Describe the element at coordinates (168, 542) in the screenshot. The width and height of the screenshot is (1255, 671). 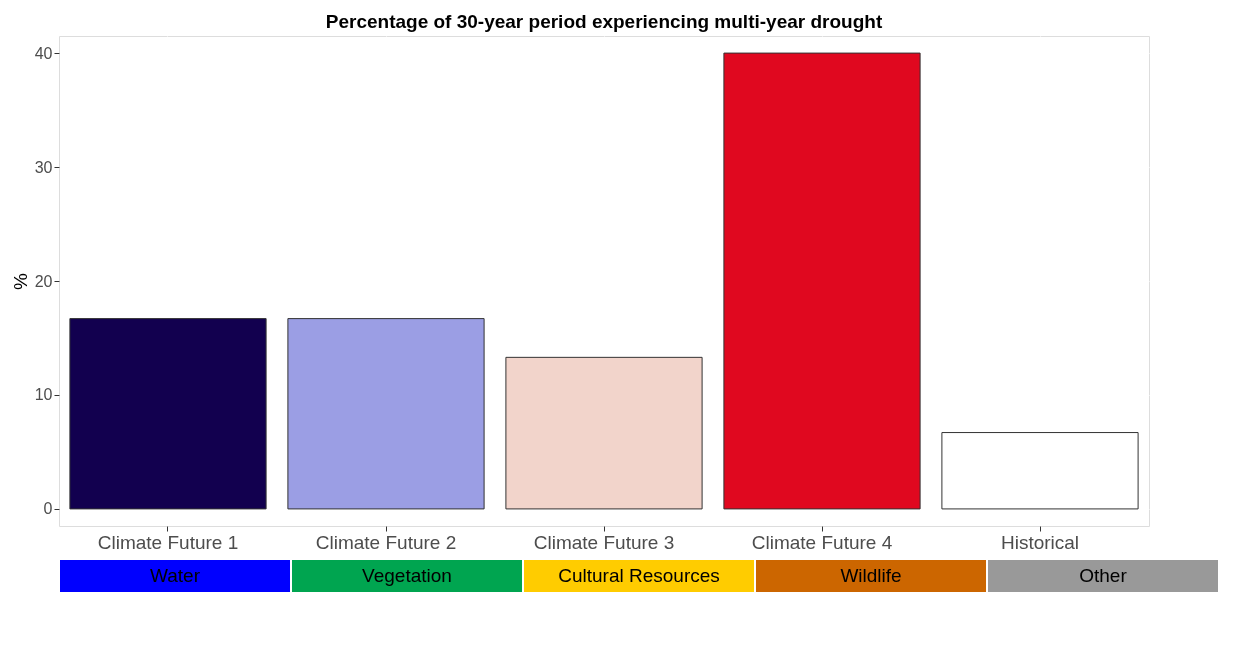
I see `x-tick-label: Climate Future 1` at that location.